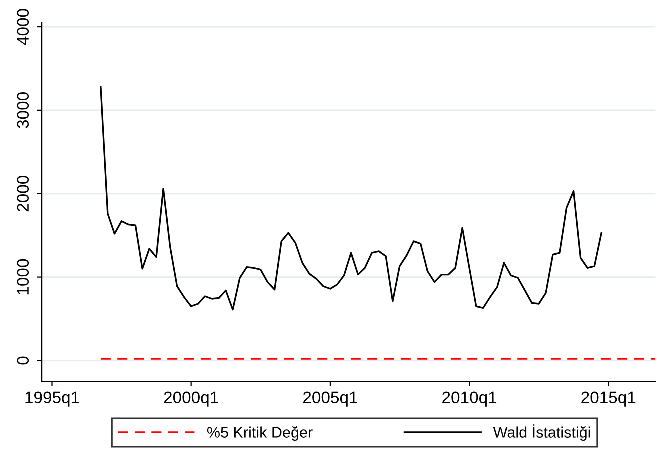  What do you see at coordinates (331, 399) in the screenshot?
I see `x-tick-label: 2005q1` at bounding box center [331, 399].